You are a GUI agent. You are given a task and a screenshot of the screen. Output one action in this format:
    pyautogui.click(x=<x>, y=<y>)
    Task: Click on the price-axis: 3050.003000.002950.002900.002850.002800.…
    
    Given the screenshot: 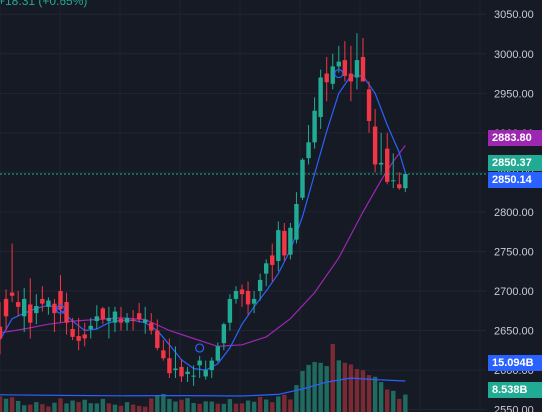 What is the action you would take?
    pyautogui.click(x=514, y=210)
    